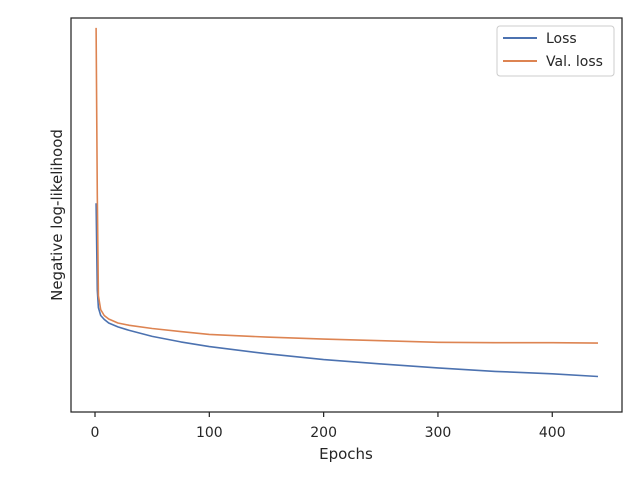 Image resolution: width=640 pixels, height=480 pixels. What do you see at coordinates (95, 433) in the screenshot?
I see `x-tick-label: 0` at bounding box center [95, 433].